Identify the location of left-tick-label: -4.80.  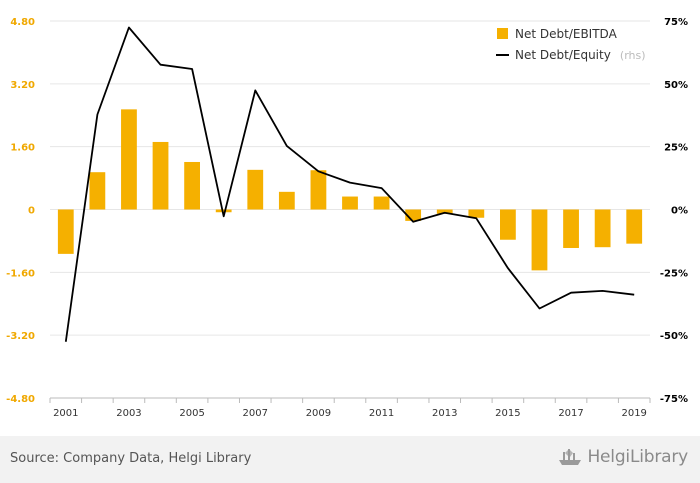
(20, 399).